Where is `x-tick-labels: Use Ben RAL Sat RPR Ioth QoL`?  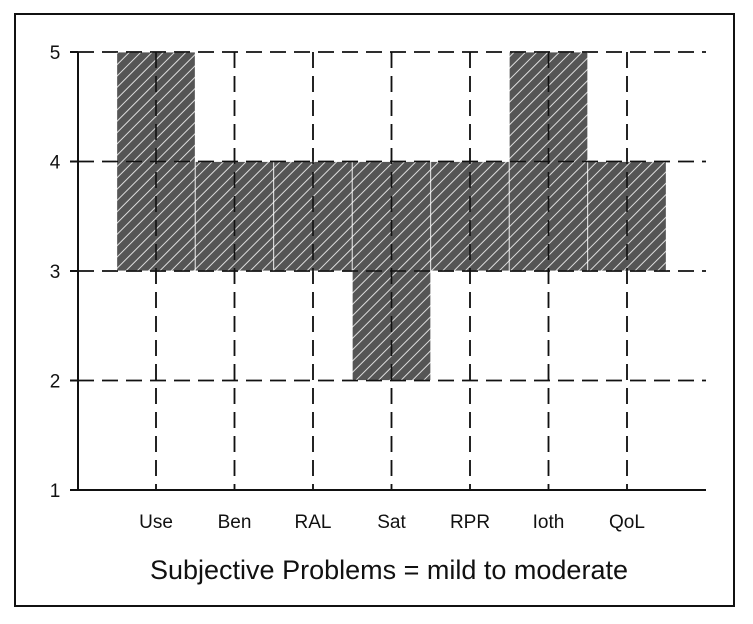
x-tick-labels: Use Ben RAL Sat RPR Ioth QoL is located at coordinates (392, 522).